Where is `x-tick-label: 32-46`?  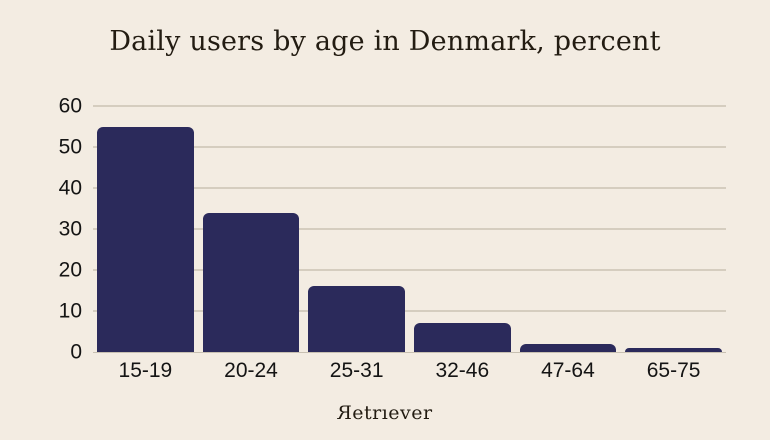
x-tick-label: 32-46 is located at coordinates (462, 370).